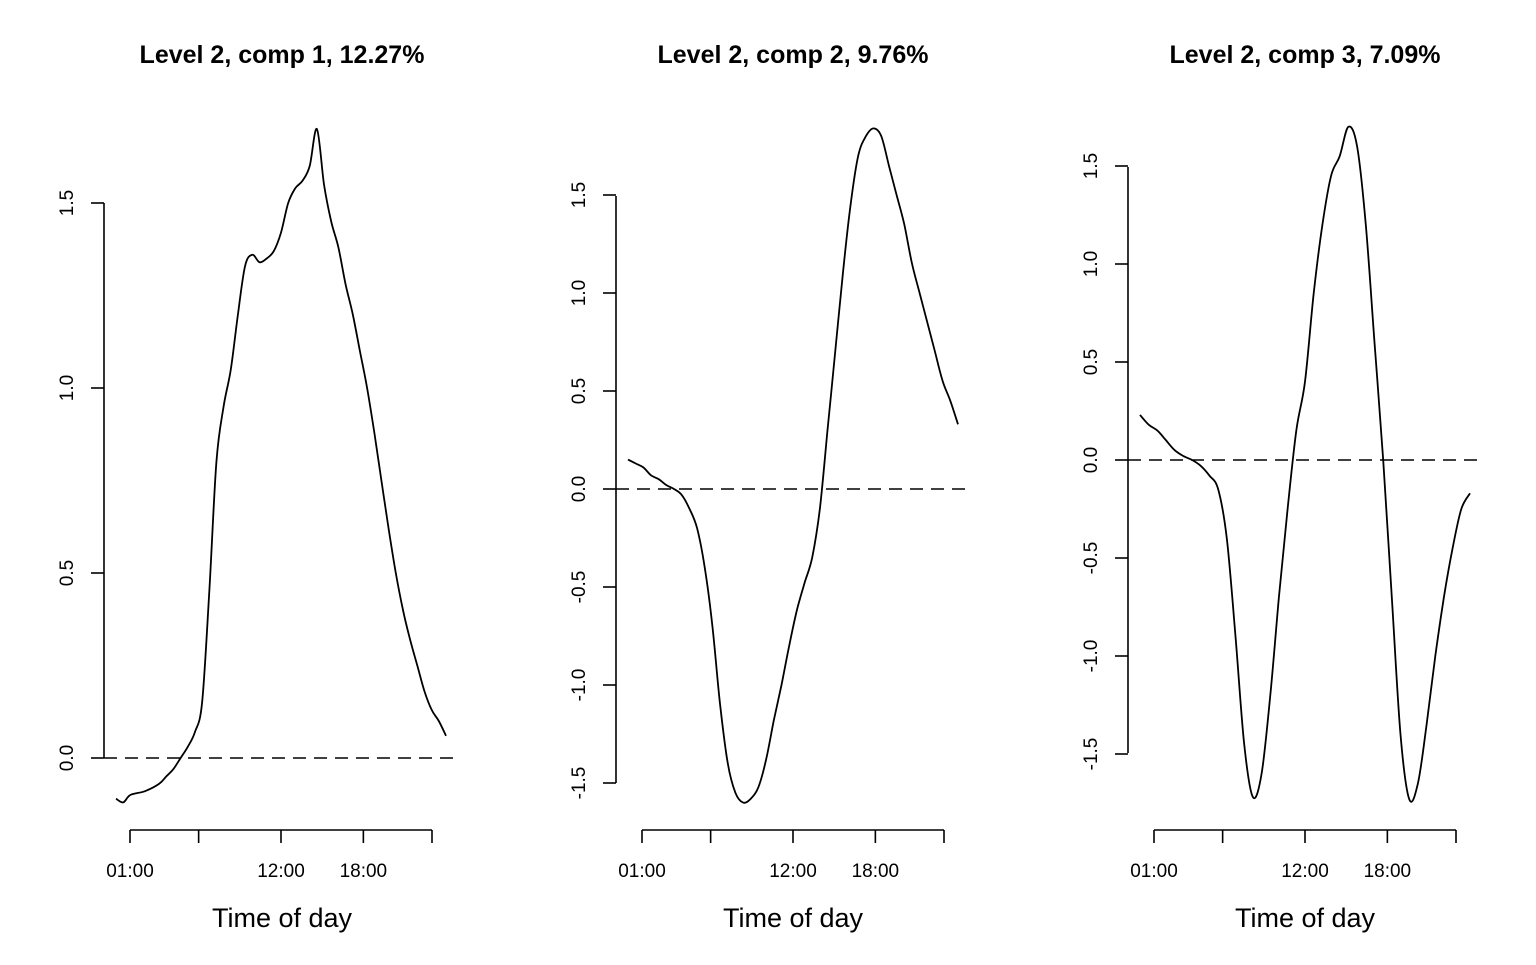 Image resolution: width=1536 pixels, height=965 pixels. Describe the element at coordinates (282, 55) in the screenshot. I see `panel-1-title: Level 2, comp 1, 12.27%` at that location.